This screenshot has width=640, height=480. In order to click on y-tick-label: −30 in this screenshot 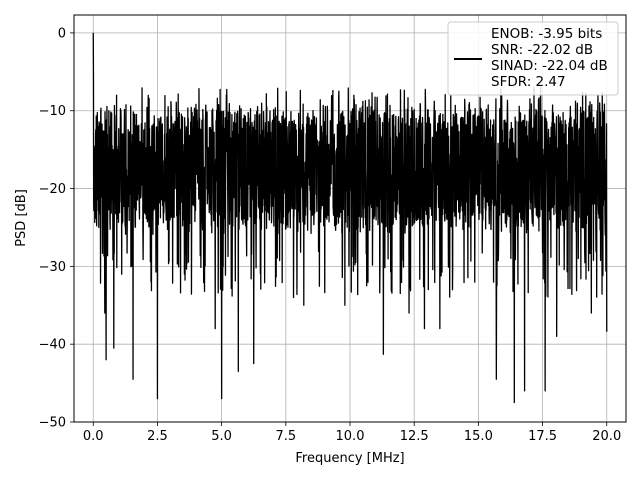, I will do `click(52, 267)`.